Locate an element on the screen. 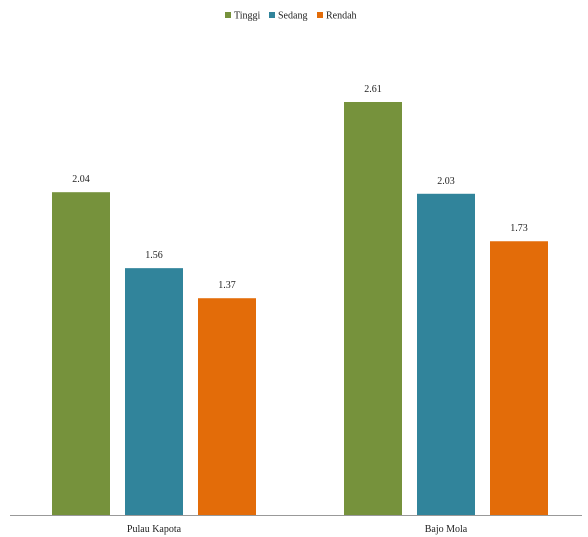  data-label: 2.04 is located at coordinates (81, 179).